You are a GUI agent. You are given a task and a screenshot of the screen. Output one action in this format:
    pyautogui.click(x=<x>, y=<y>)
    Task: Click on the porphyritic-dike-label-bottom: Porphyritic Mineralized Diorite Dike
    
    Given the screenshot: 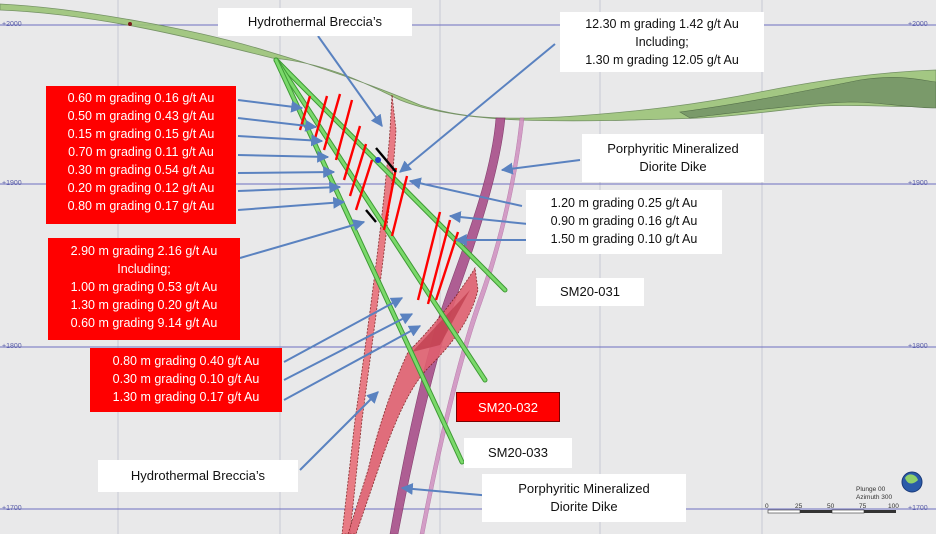 What is the action you would take?
    pyautogui.click(x=584, y=498)
    